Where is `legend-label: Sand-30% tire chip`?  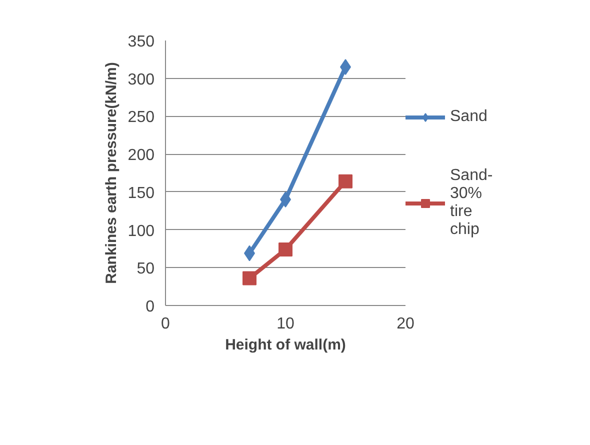 legend-label: Sand-30% tire chip is located at coordinates (471, 202).